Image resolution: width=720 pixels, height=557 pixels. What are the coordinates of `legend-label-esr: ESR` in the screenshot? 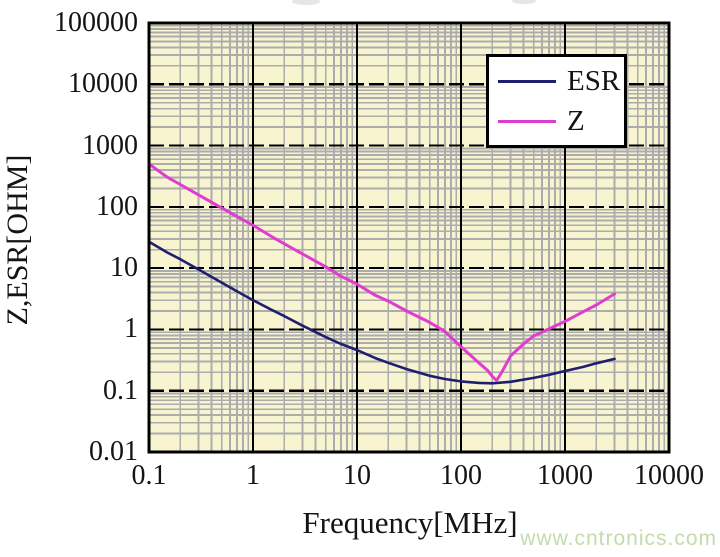 It's located at (594, 80).